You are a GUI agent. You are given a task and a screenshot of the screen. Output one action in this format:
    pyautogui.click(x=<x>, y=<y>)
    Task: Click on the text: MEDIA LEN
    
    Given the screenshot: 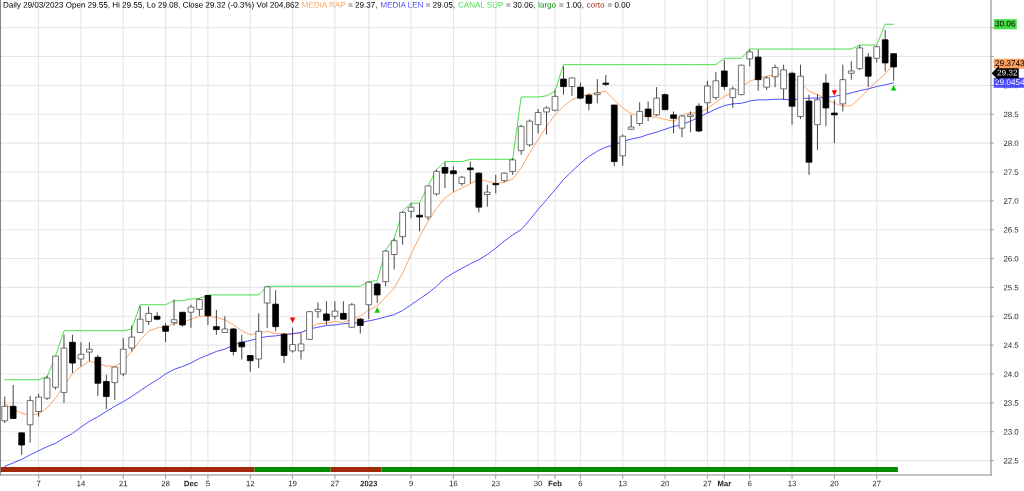 What is the action you would take?
    pyautogui.click(x=402, y=5)
    